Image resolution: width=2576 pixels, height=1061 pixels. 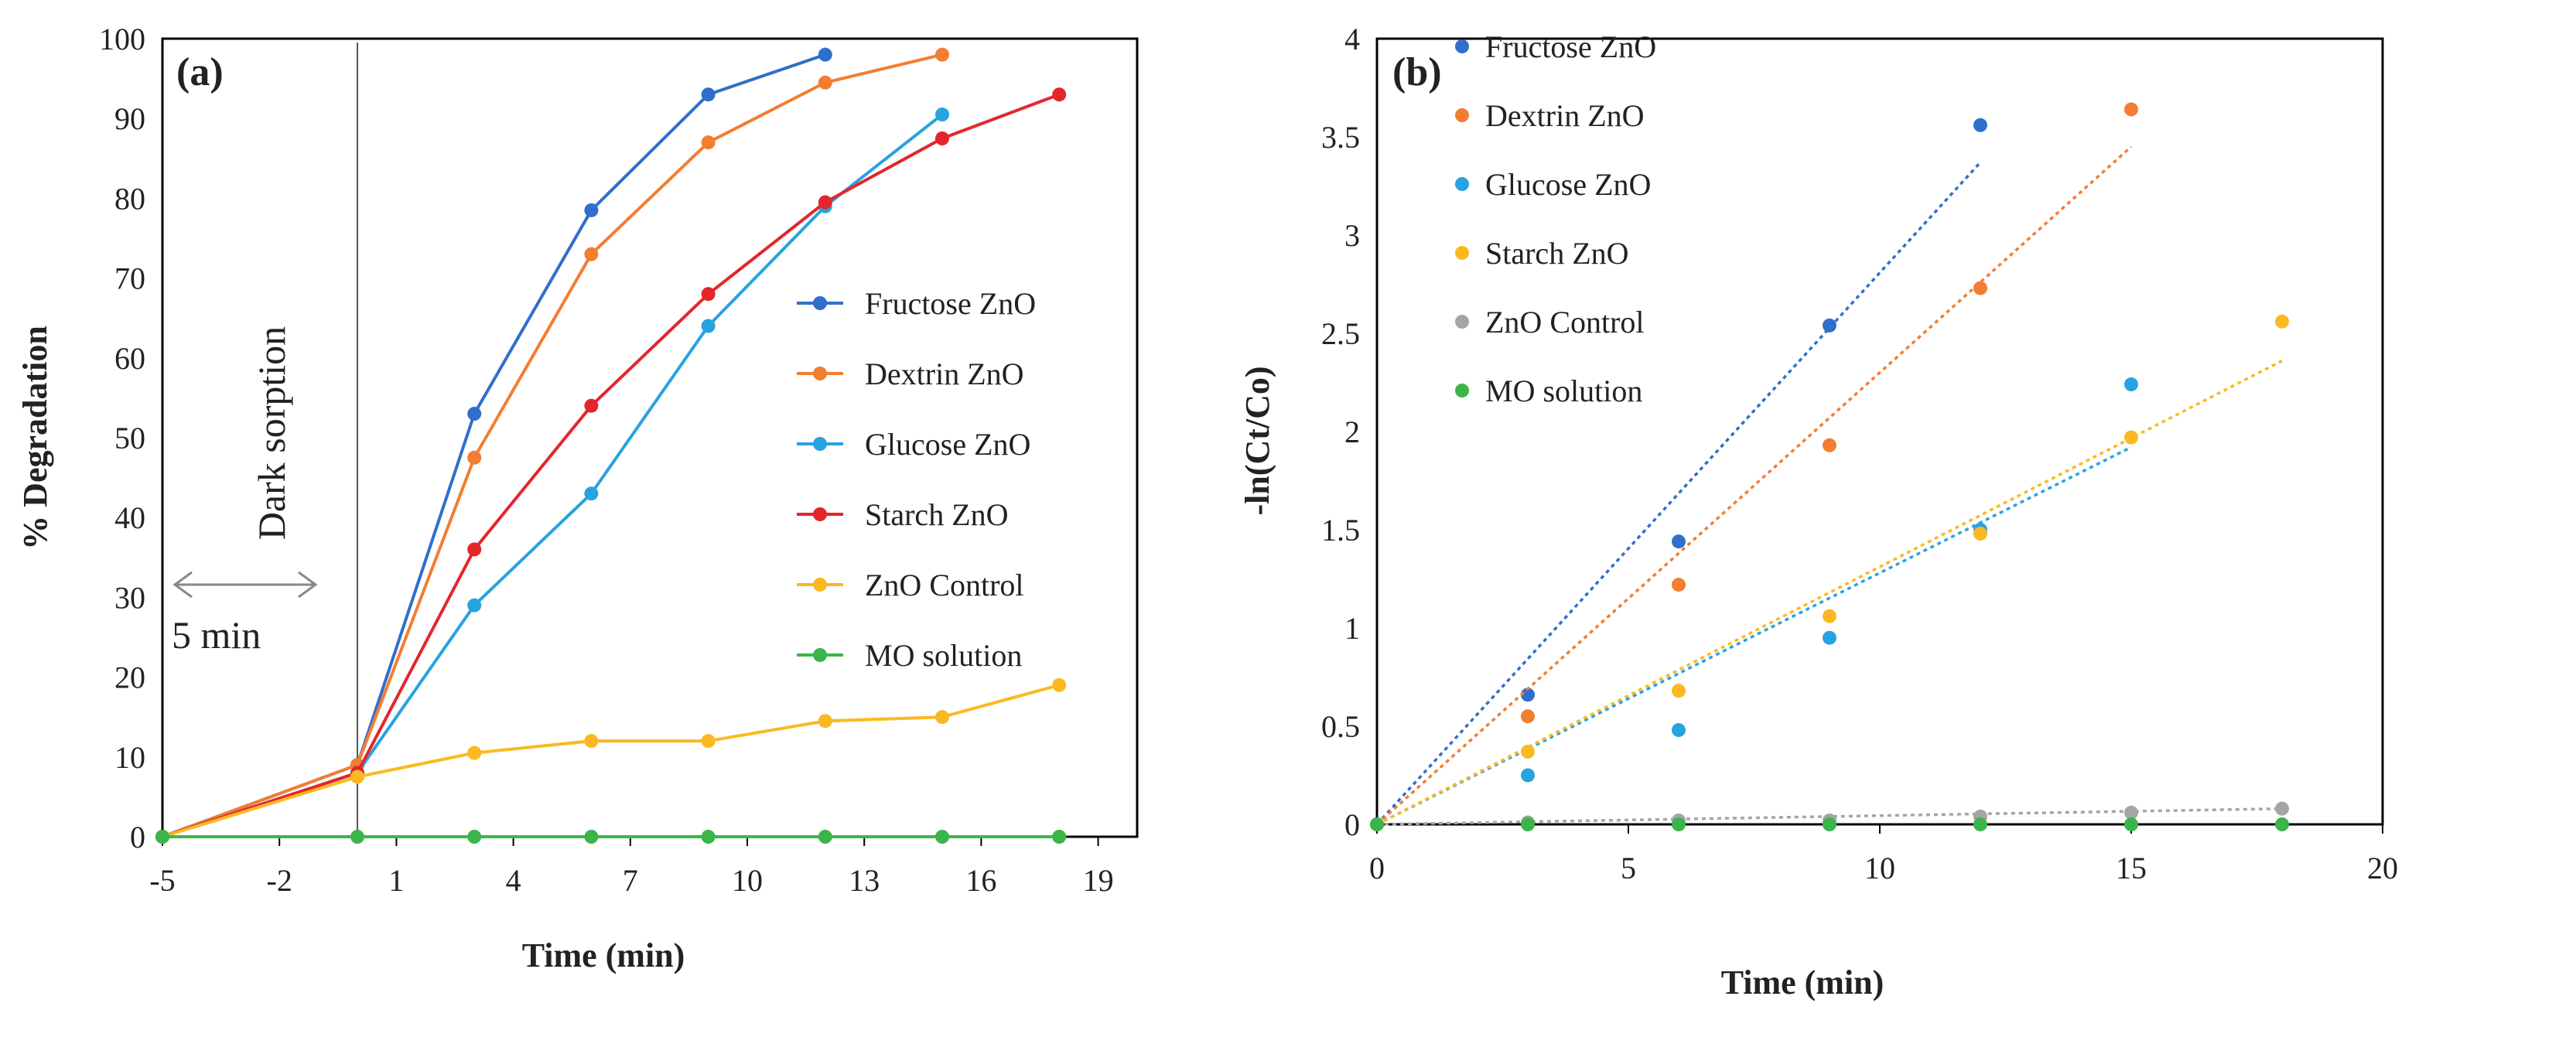 What do you see at coordinates (1340, 726) in the screenshot?
I see `y-tick-label: 0.5` at bounding box center [1340, 726].